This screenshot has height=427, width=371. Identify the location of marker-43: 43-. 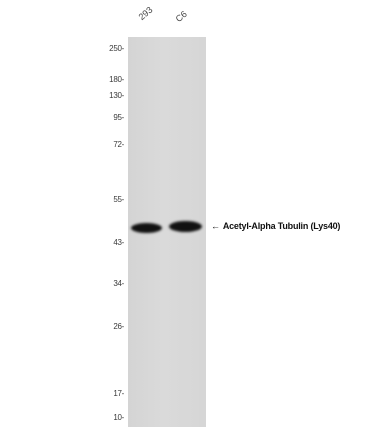
(118, 242).